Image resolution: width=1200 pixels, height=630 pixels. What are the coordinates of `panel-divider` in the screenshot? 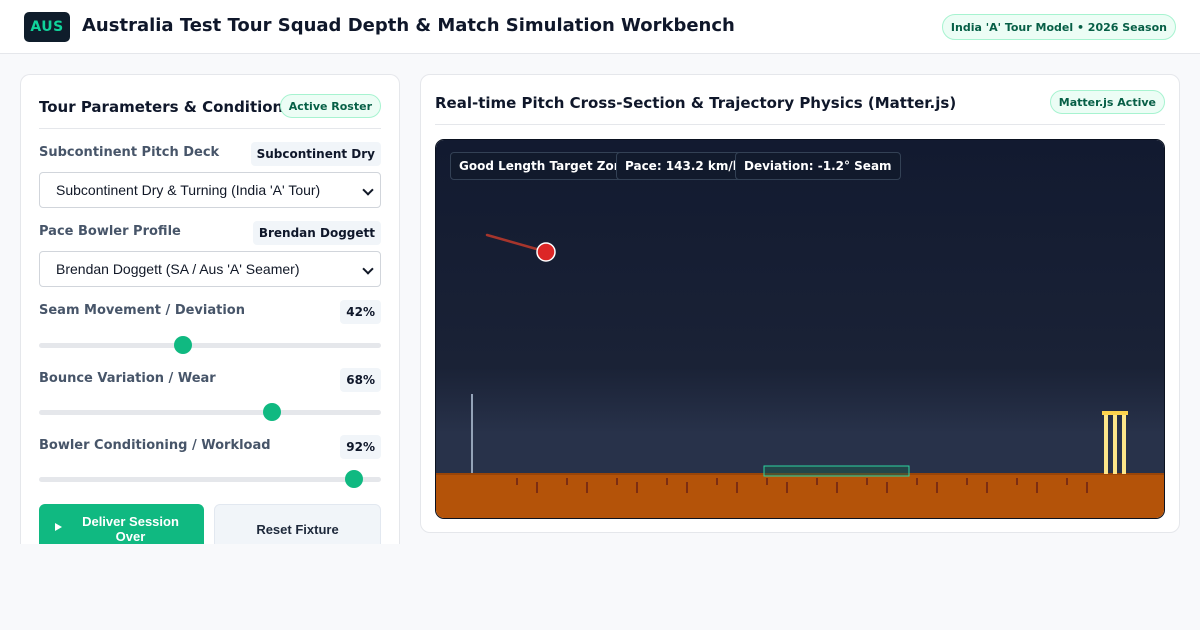 It's located at (210, 128).